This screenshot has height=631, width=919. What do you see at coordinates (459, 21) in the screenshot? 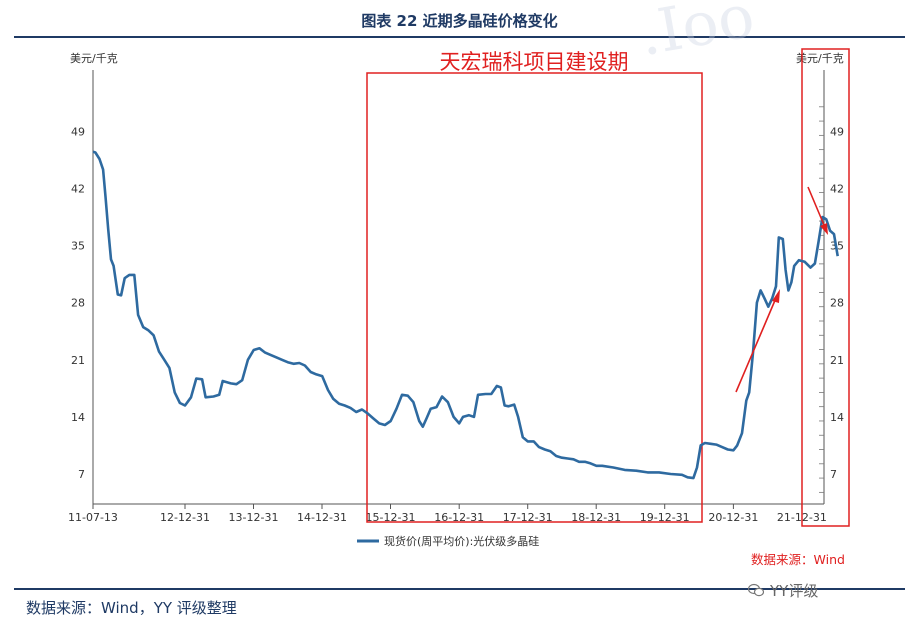
I see `figure-title: 图表 22 近期多晶硅价格变化` at bounding box center [459, 21].